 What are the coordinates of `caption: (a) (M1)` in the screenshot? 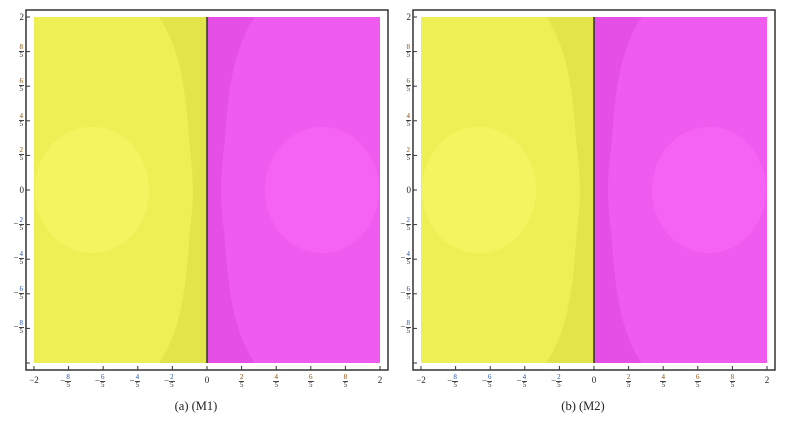 It's located at (196, 406).